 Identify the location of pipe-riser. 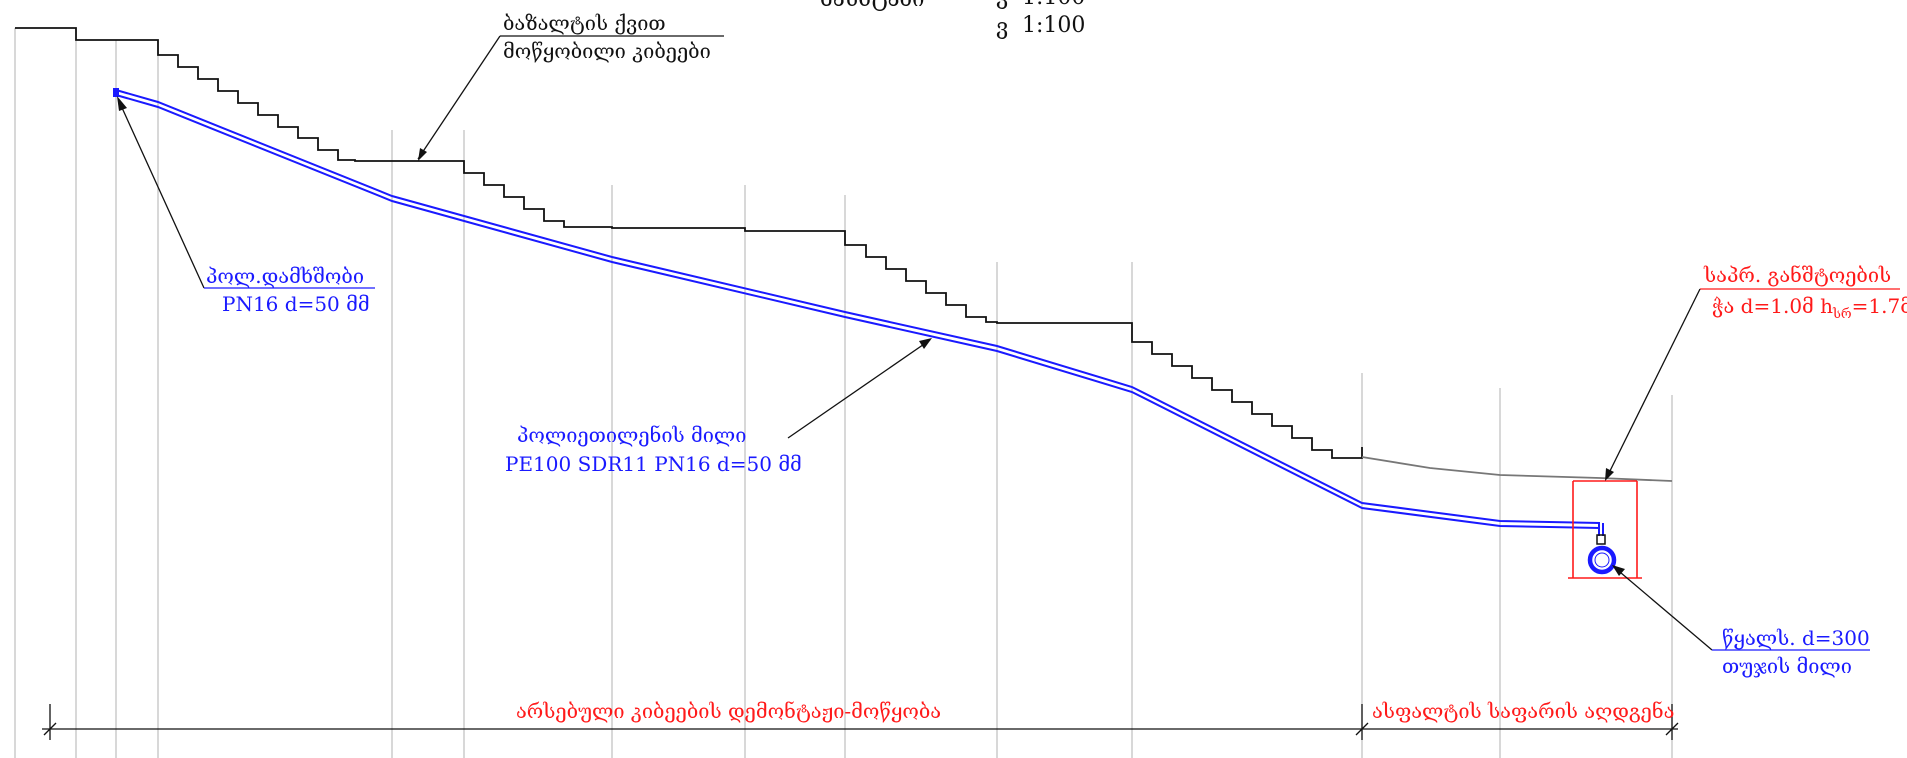
(1601, 529).